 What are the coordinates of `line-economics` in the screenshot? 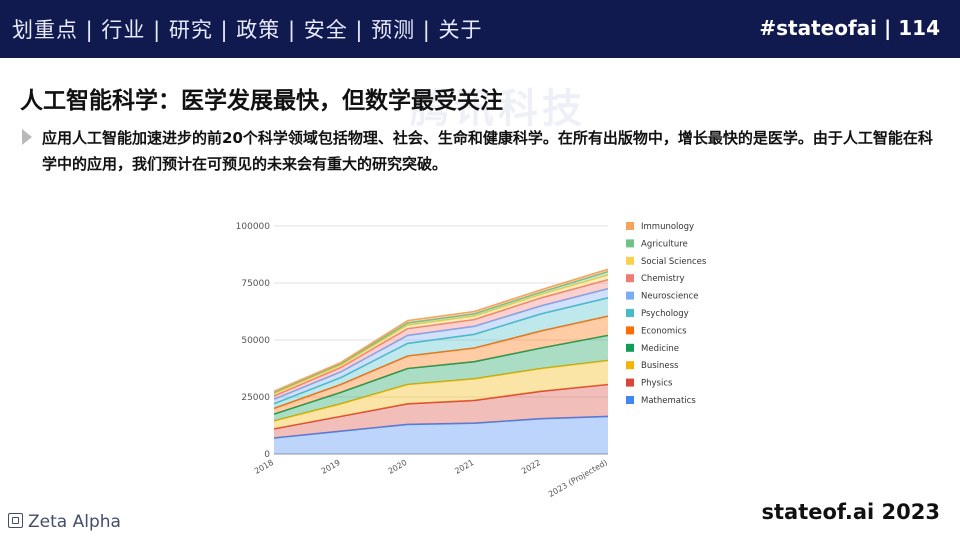 It's located at (441, 362).